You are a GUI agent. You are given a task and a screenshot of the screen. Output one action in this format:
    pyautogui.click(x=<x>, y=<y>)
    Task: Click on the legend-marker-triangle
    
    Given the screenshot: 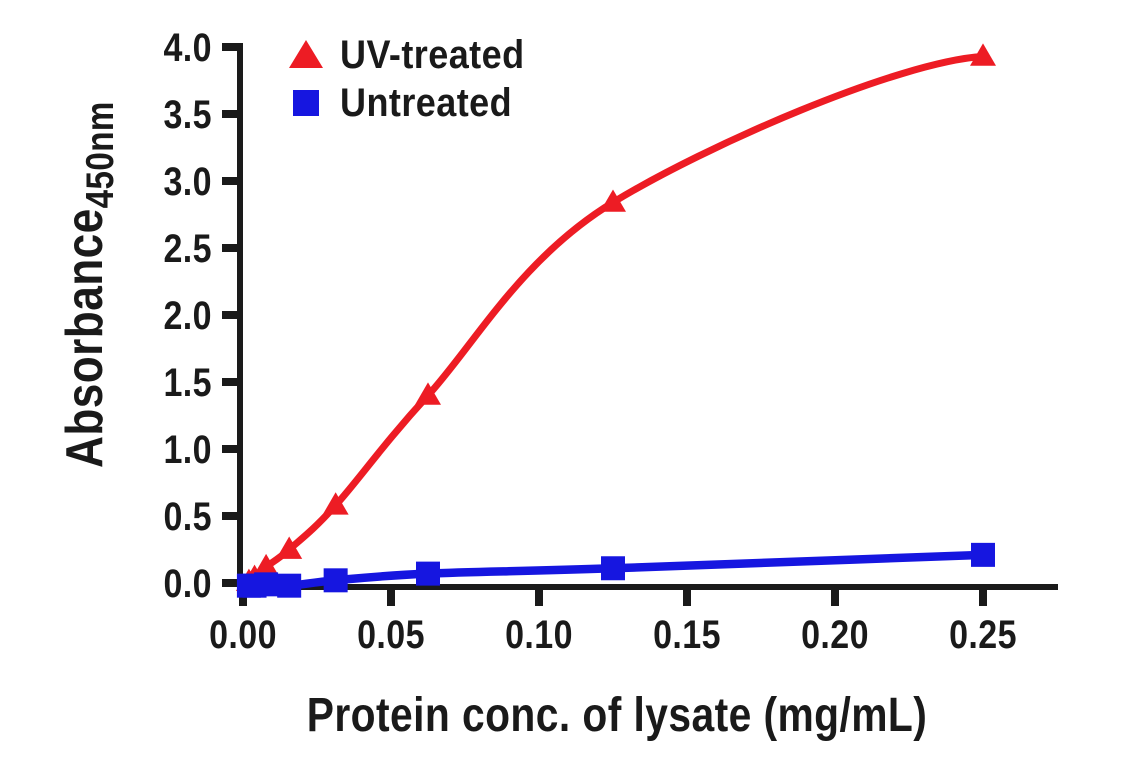 What is the action you would take?
    pyautogui.click(x=306, y=54)
    